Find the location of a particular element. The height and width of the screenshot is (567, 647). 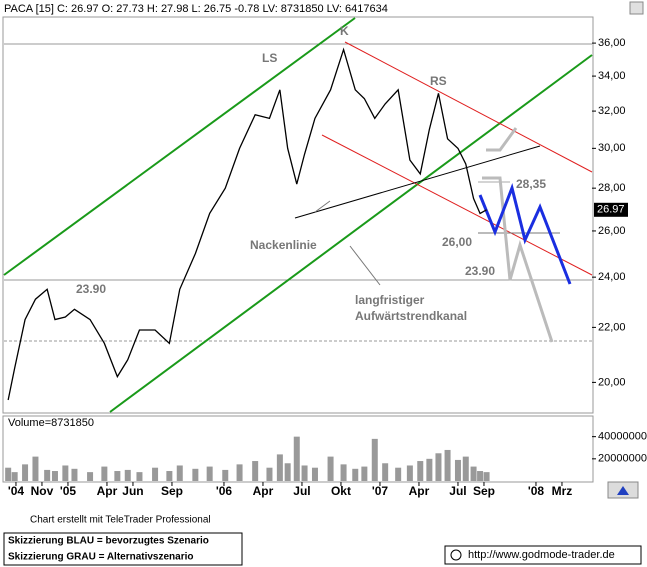

x-tick-label: Okt is located at coordinates (341, 491).